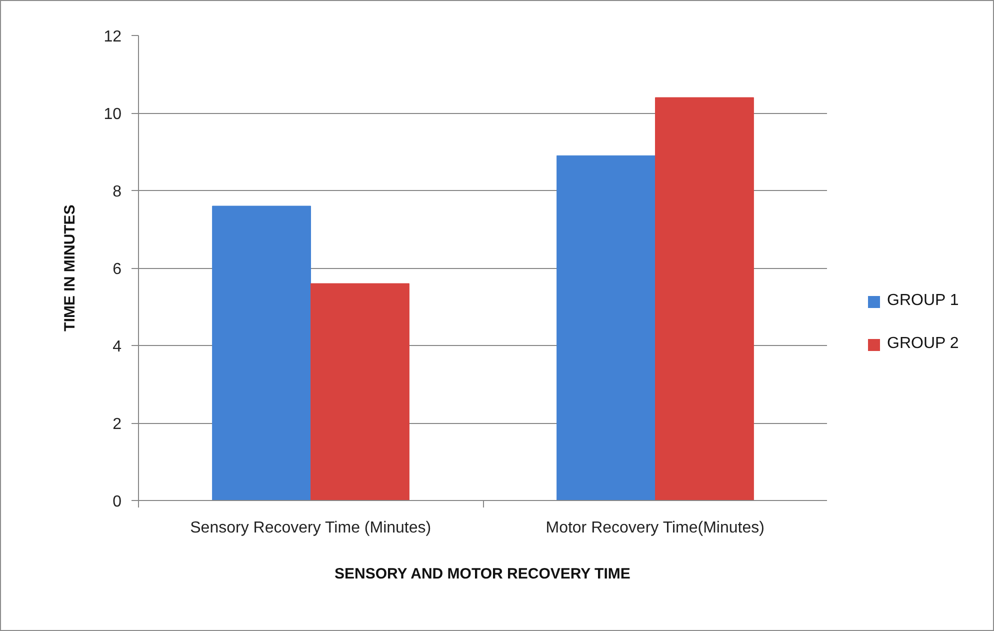  Describe the element at coordinates (117, 347) in the screenshot. I see `y-tick-label: 4` at that location.